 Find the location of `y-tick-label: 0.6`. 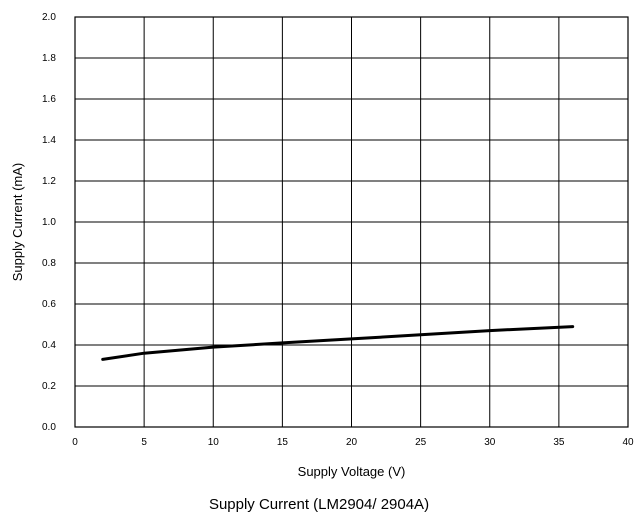

y-tick-label: 0.6 is located at coordinates (49, 304).